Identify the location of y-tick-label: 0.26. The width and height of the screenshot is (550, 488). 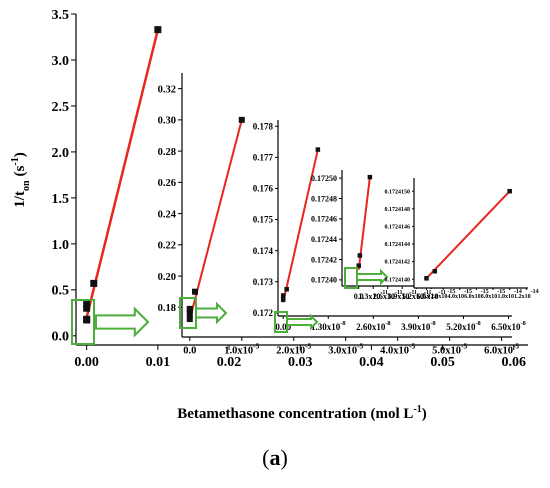
(167, 183).